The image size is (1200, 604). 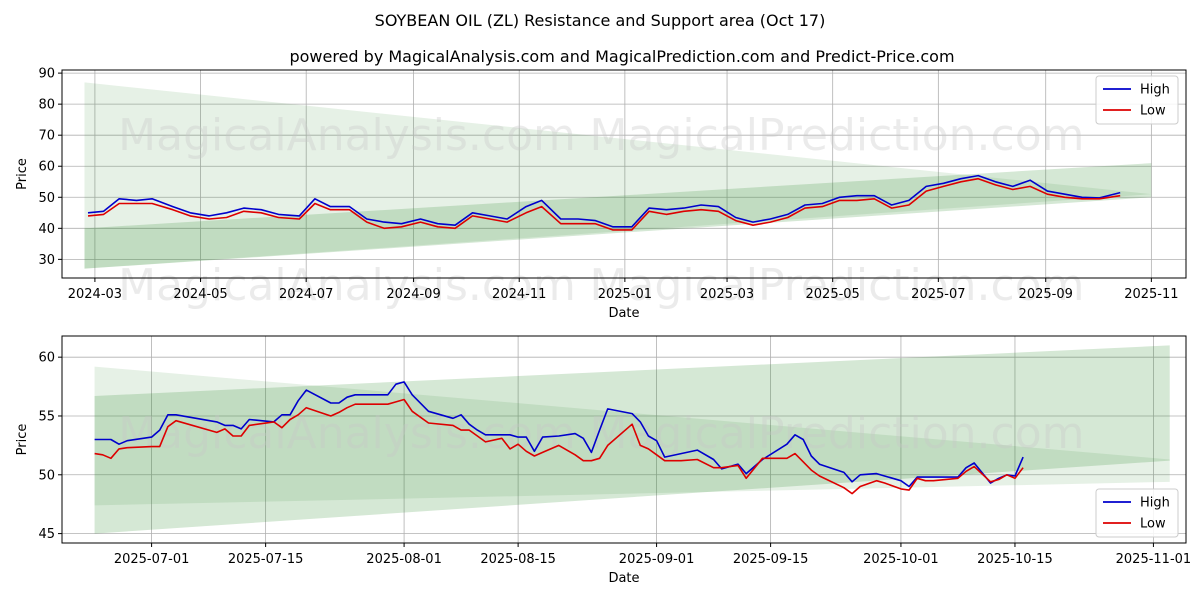 I want to click on watermarks: MagicalAnalysis.com MagicalPrediction.com, so click(x=601, y=433).